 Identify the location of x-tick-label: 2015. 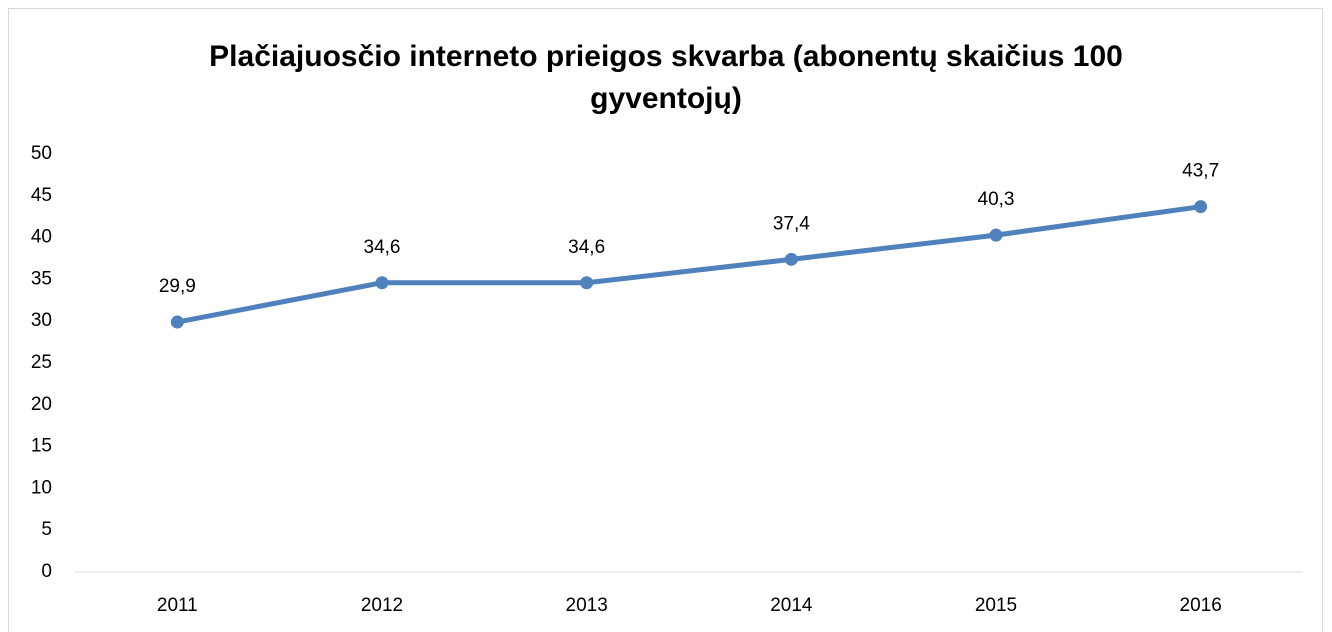
(996, 605).